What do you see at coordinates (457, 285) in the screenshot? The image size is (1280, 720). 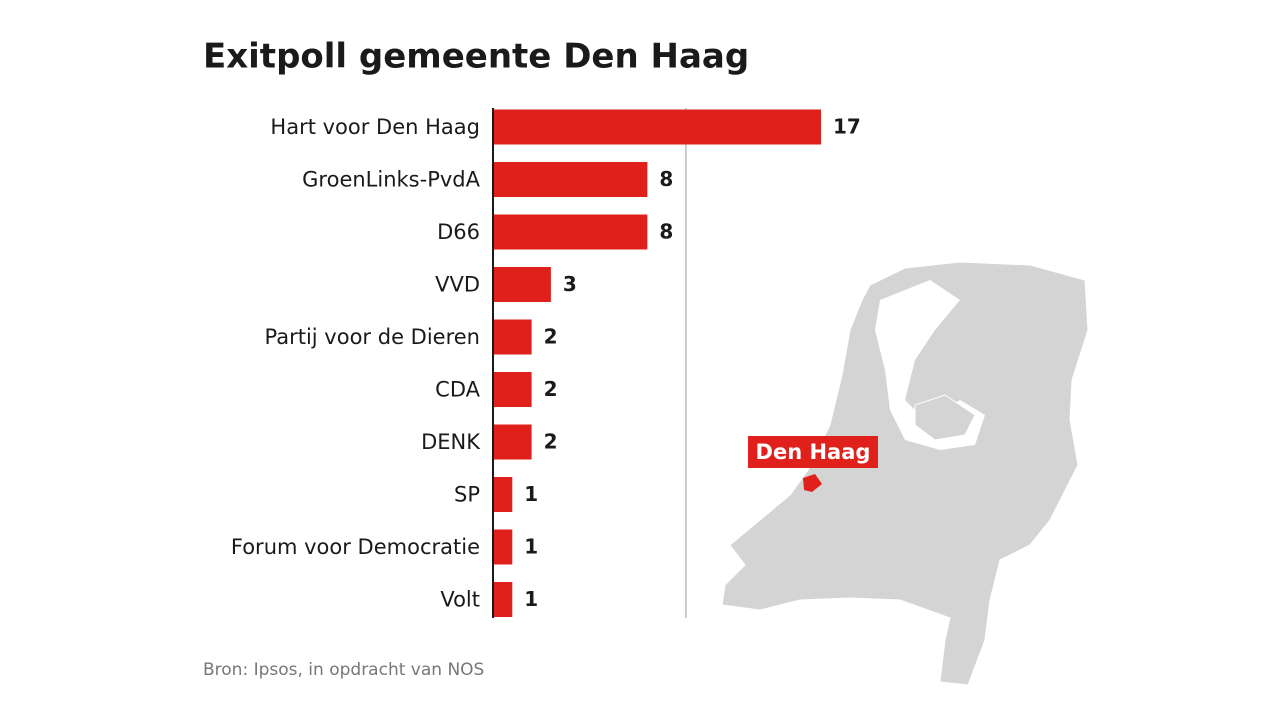 I see `category-label: VVD` at bounding box center [457, 285].